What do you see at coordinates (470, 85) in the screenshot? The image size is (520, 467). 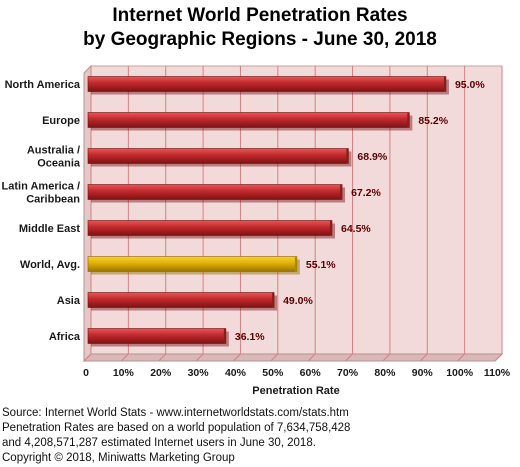 I see `value-label: 95.0%` at bounding box center [470, 85].